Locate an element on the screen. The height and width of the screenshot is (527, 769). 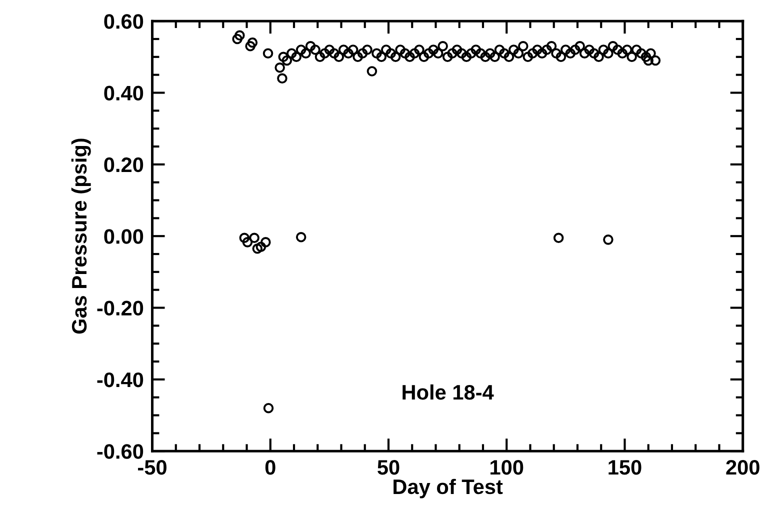
y-tick-label: 0.20 is located at coordinates (124, 164).